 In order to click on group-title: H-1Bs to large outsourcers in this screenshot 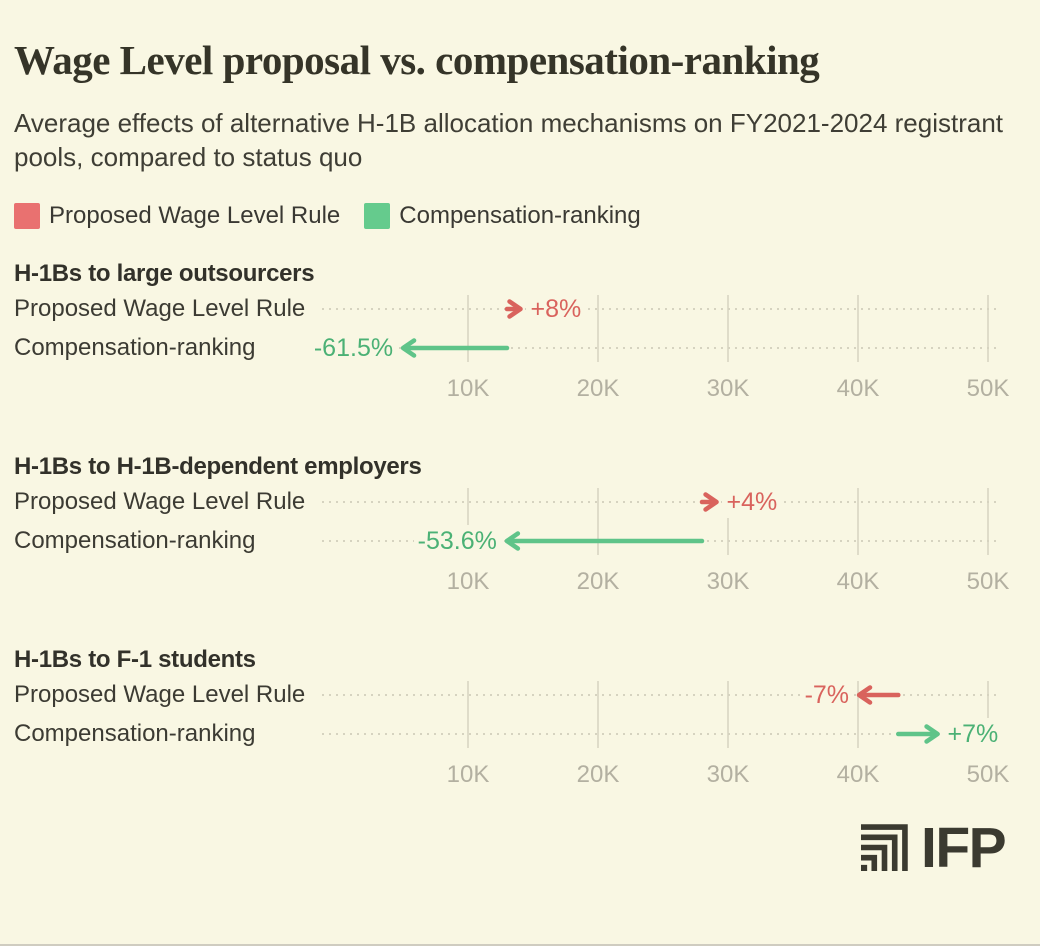, I will do `click(164, 273)`.